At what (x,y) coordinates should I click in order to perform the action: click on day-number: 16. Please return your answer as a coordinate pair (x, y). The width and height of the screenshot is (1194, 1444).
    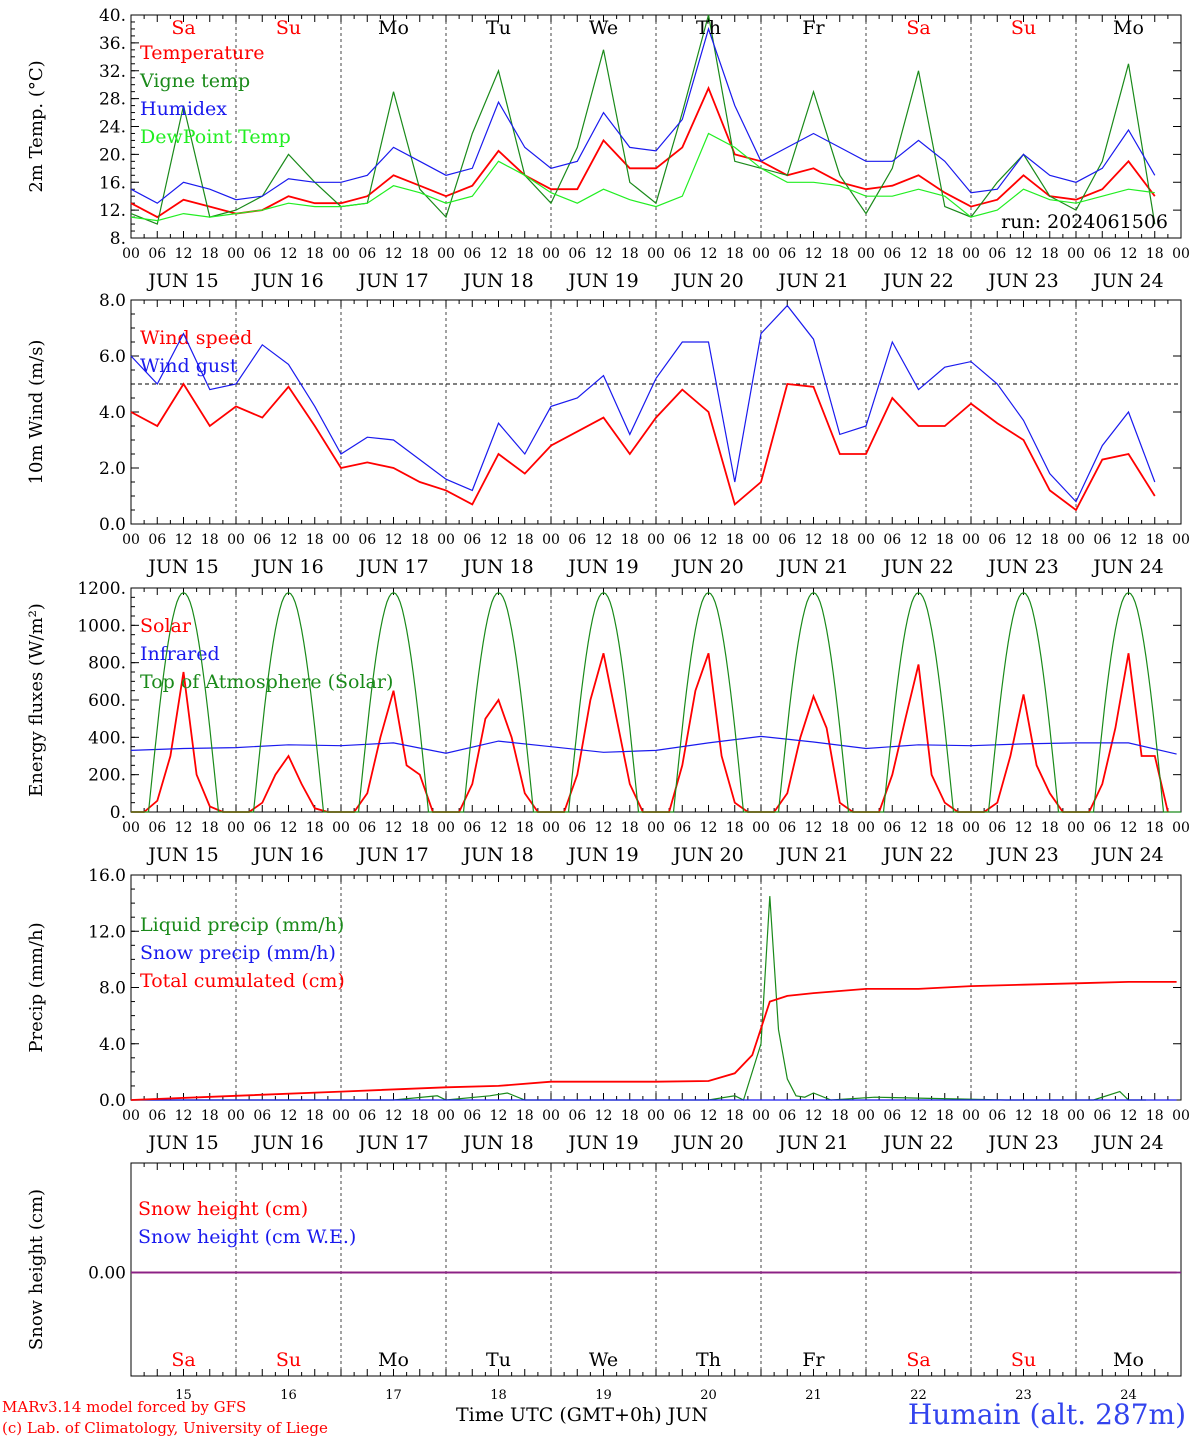
    Looking at the image, I should click on (288, 1395).